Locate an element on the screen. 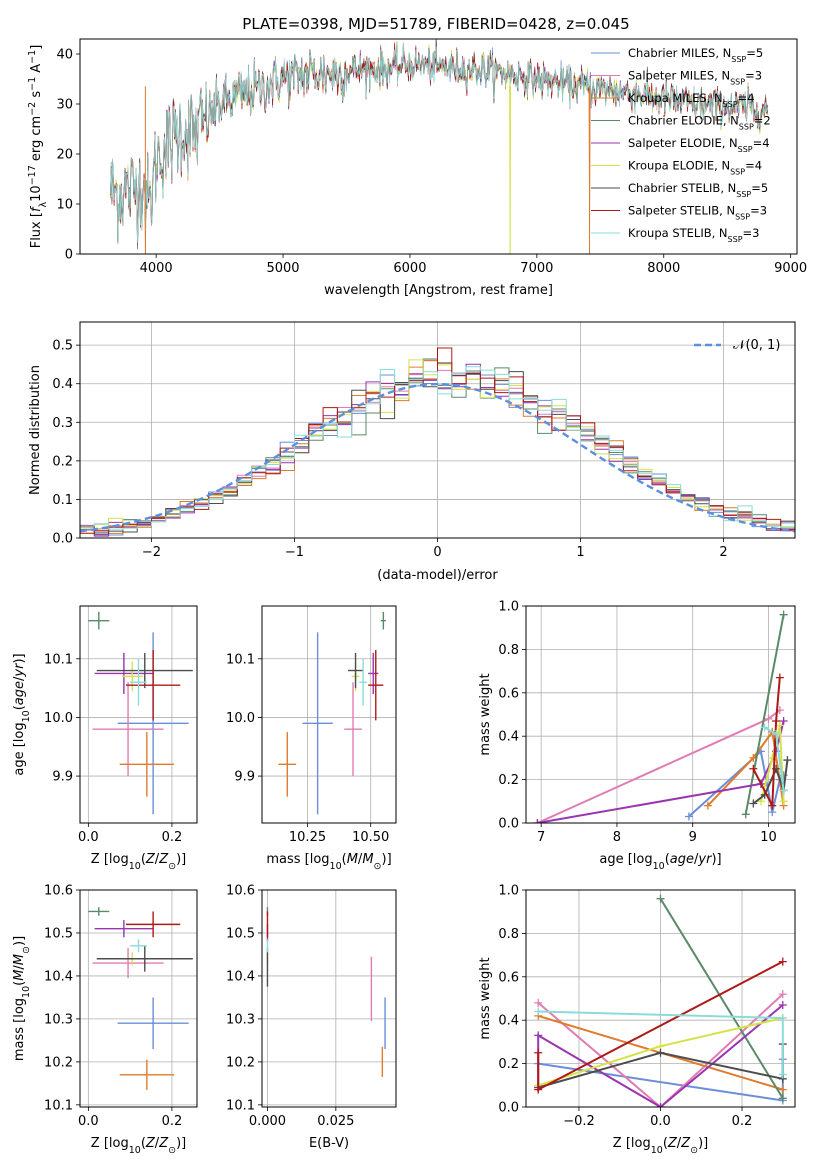 This screenshot has width=819, height=1170. x-axis-label: wavelength [Angstrom, rest frame] is located at coordinates (438, 290).